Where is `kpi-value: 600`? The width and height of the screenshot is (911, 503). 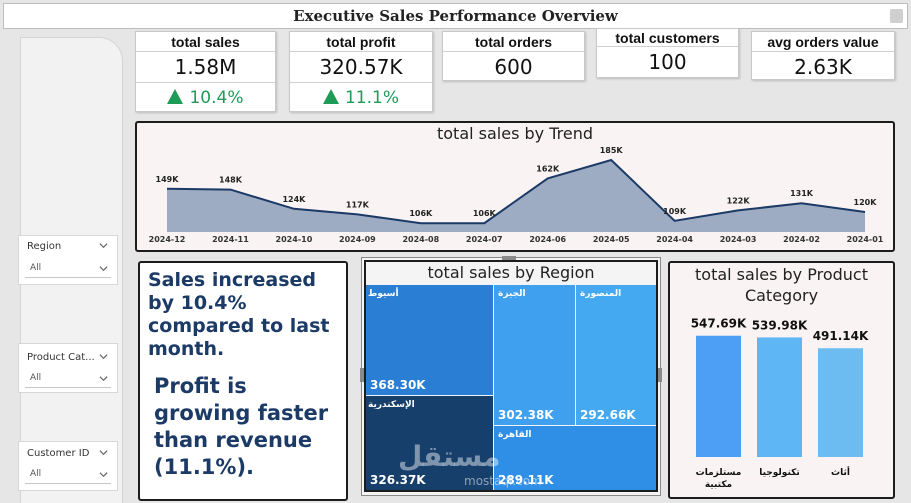
kpi-value: 600 is located at coordinates (513, 67).